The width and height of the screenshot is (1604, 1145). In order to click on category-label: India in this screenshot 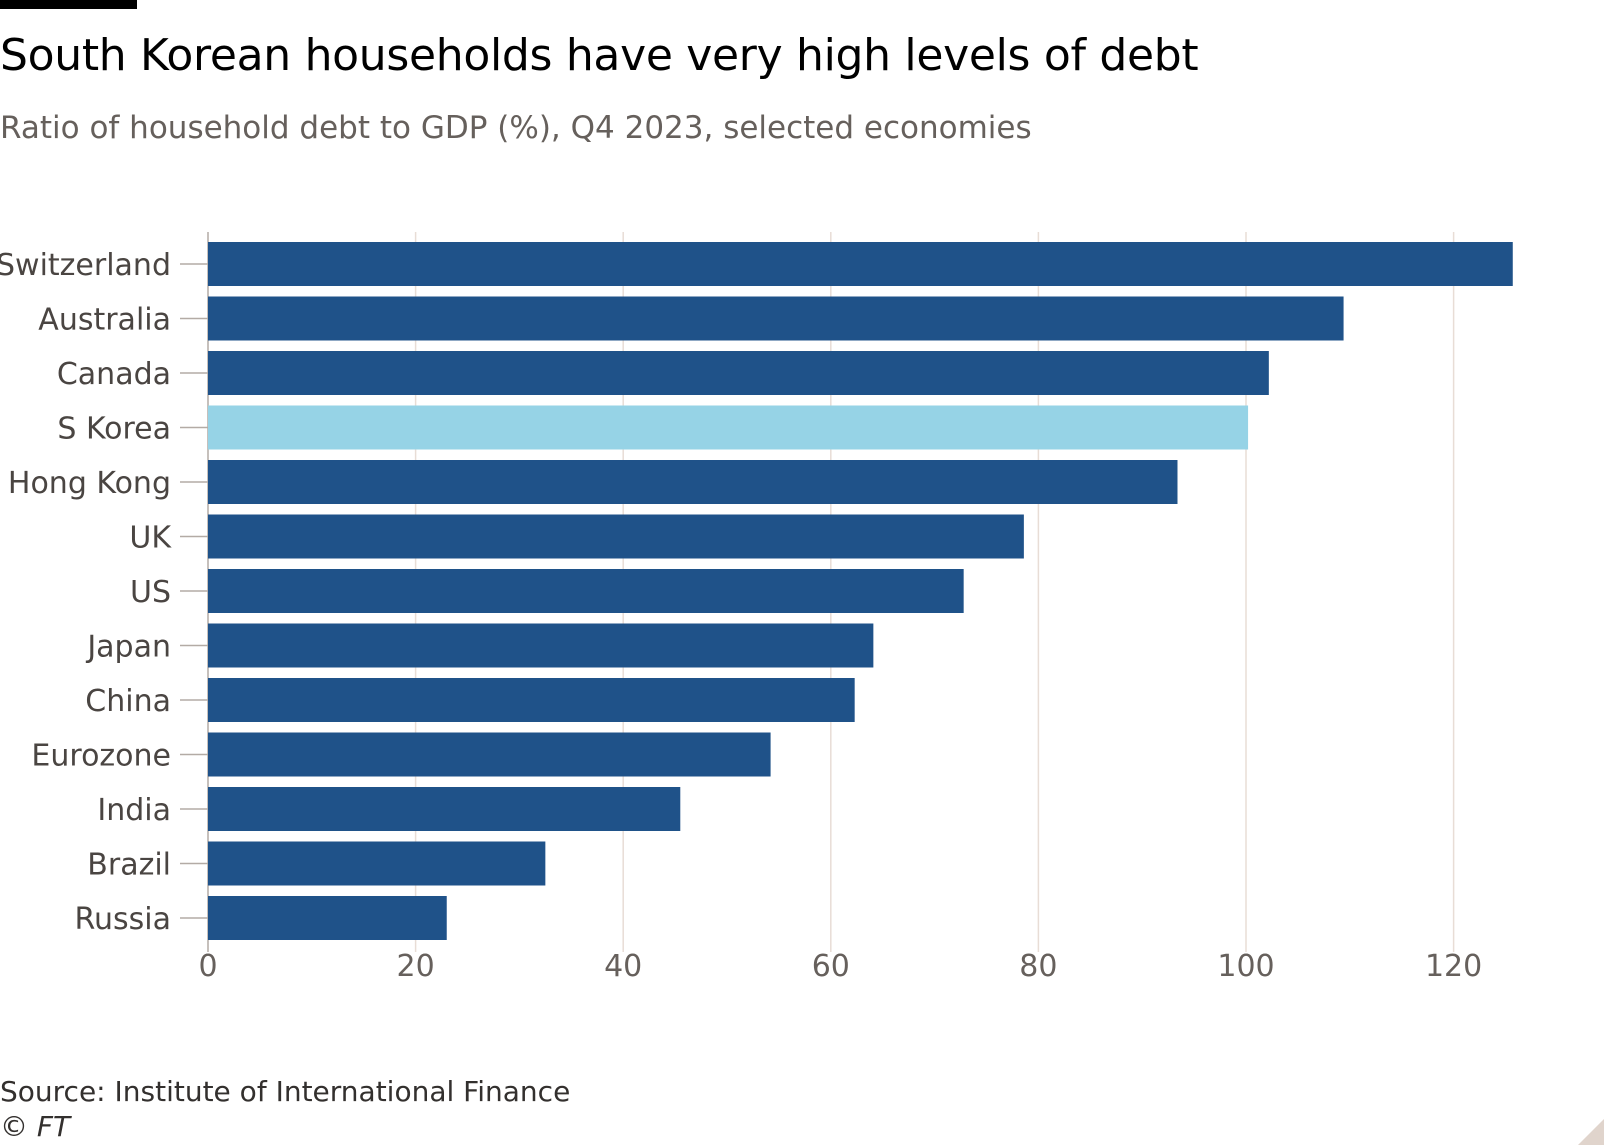, I will do `click(134, 810)`.